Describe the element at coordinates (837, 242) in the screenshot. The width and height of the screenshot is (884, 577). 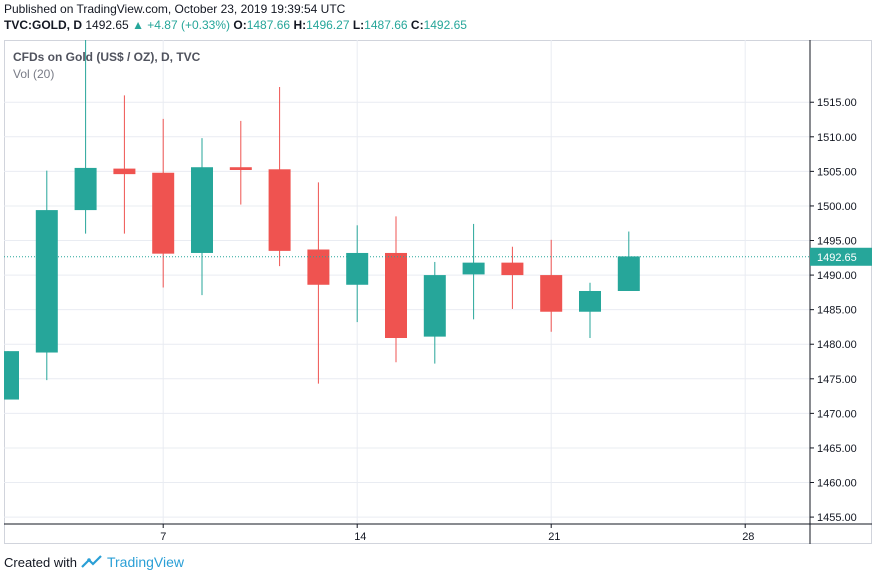
I see `y-tick-label: 1495.00` at that location.